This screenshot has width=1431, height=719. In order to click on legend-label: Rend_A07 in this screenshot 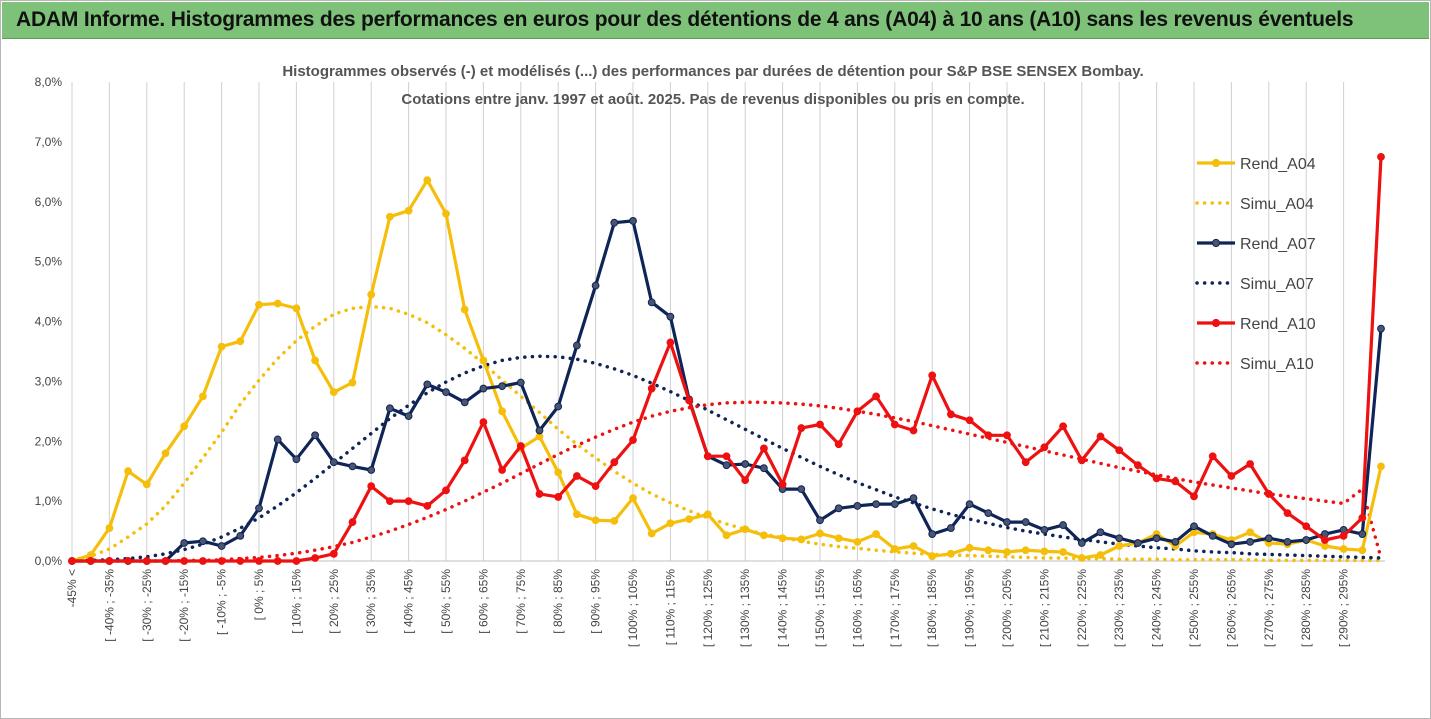, I will do `click(1278, 244)`.